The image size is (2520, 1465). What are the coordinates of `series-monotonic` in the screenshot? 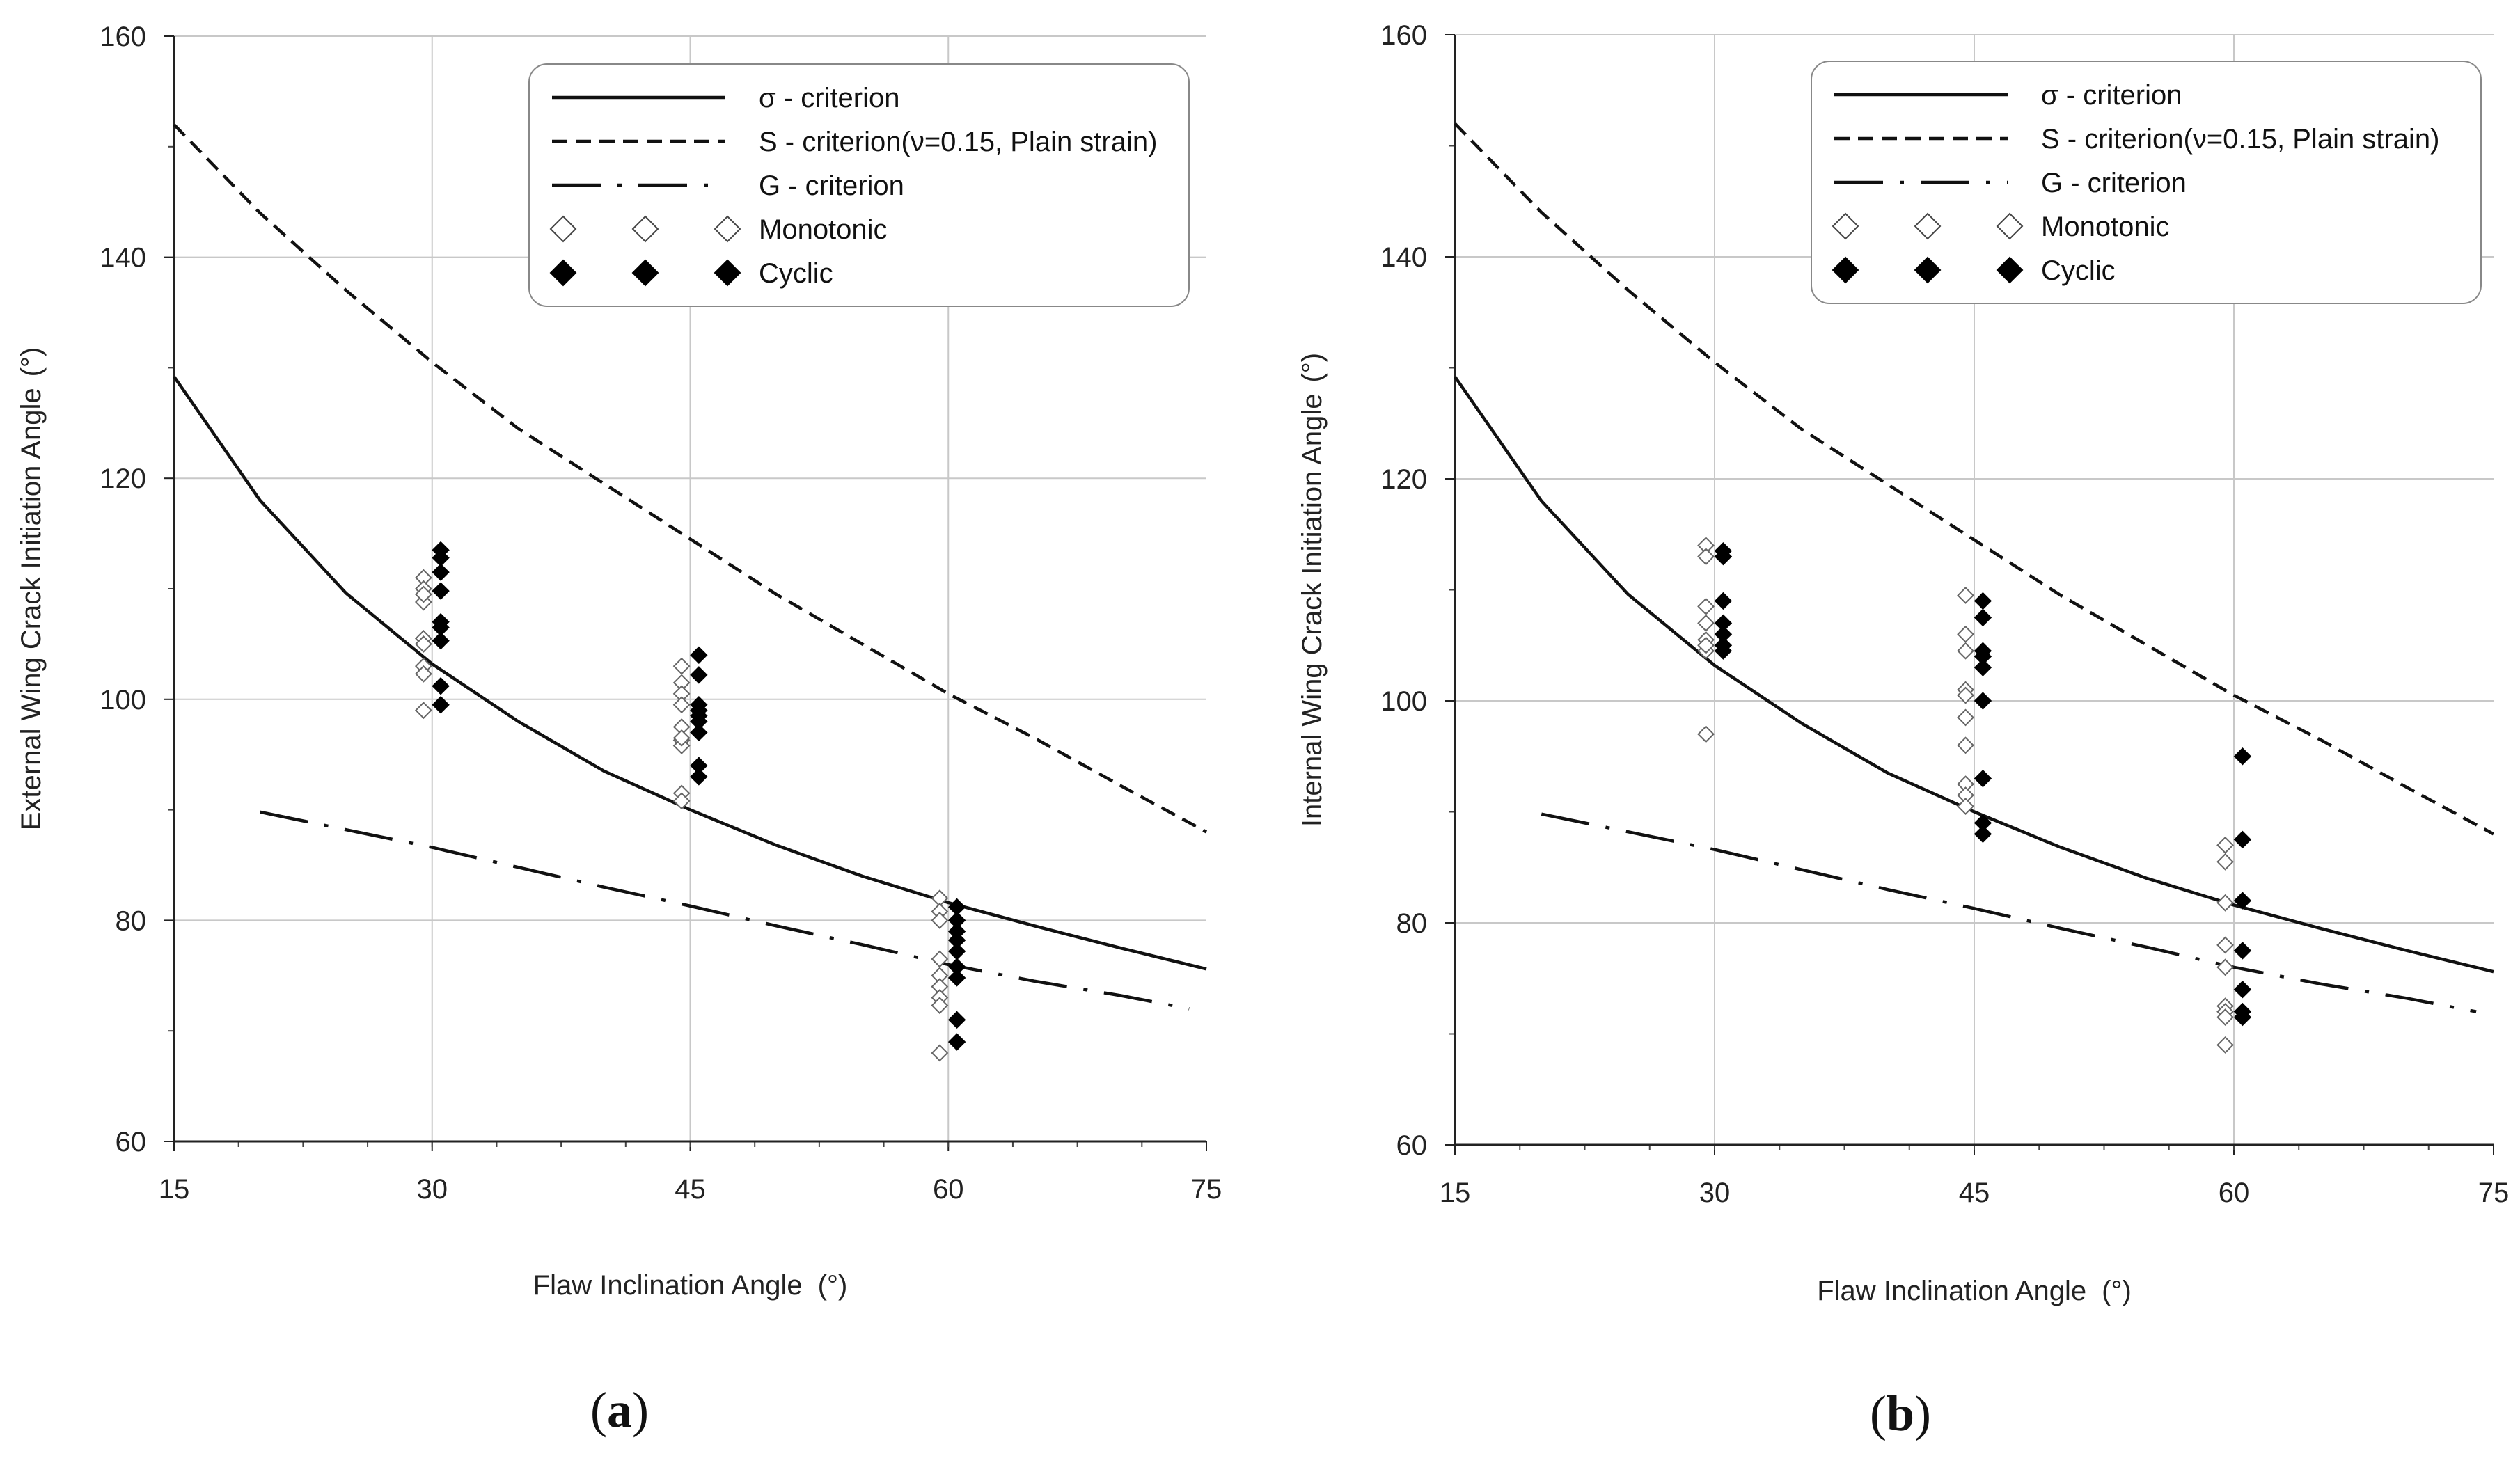 It's located at (681, 815).